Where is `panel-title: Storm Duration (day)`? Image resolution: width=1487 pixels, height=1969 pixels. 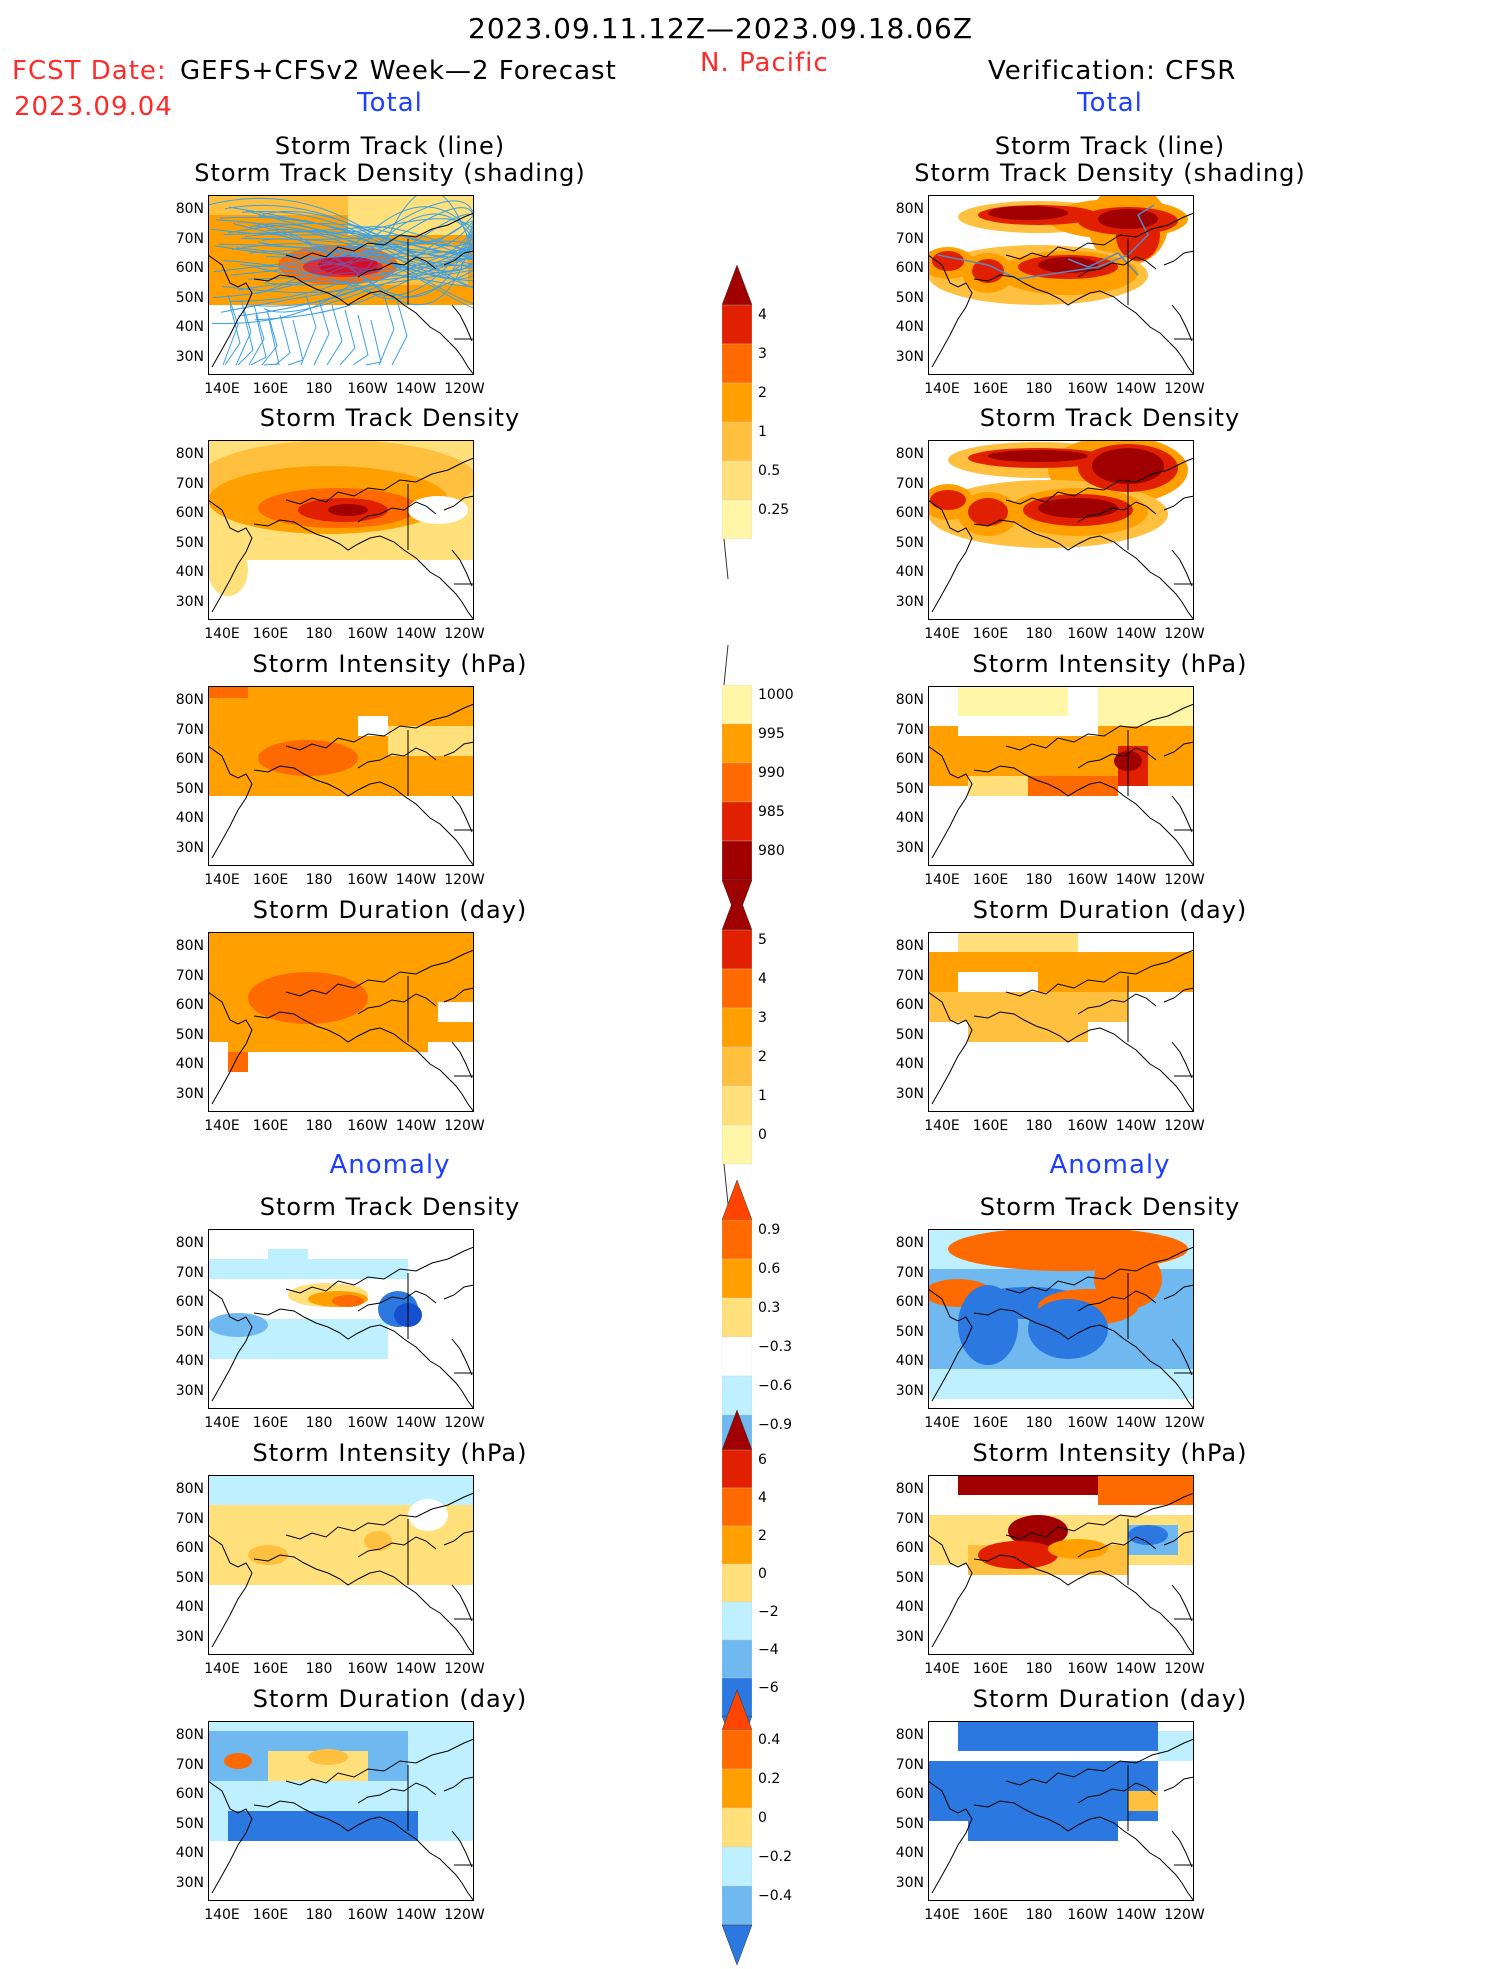 panel-title: Storm Duration (day) is located at coordinates (390, 1699).